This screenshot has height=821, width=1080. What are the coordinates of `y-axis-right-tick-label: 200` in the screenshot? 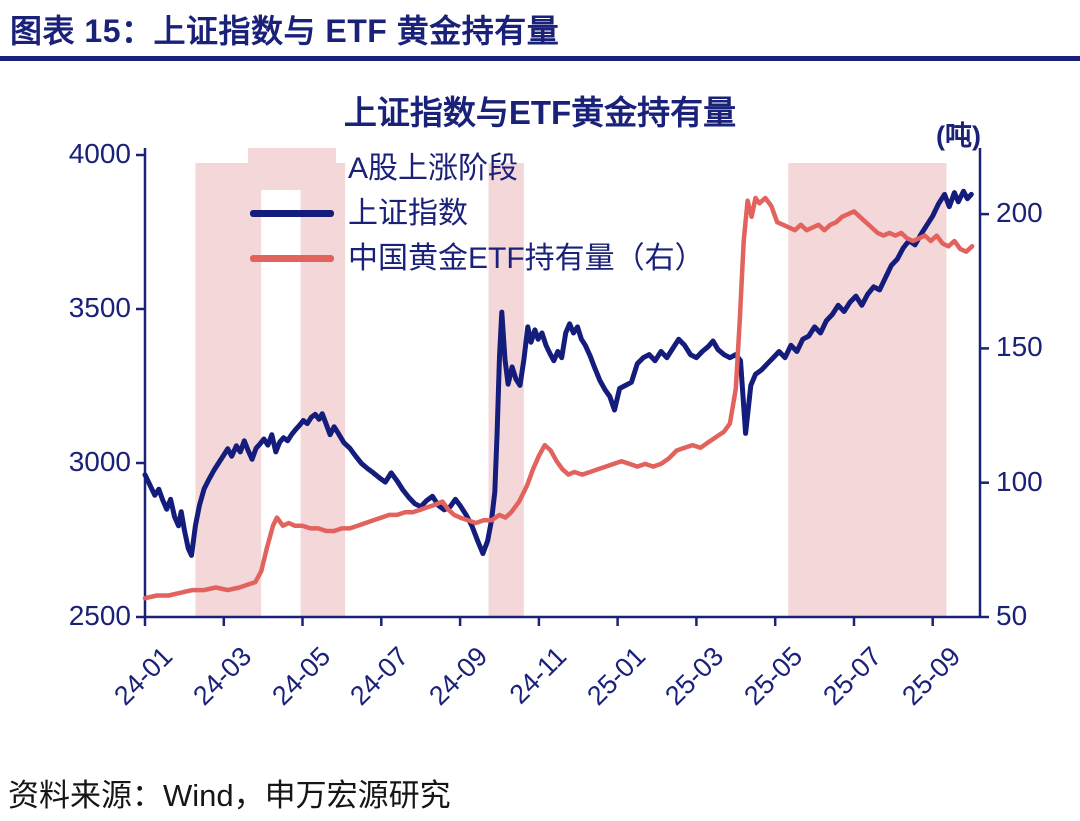 It's located at (1019, 213).